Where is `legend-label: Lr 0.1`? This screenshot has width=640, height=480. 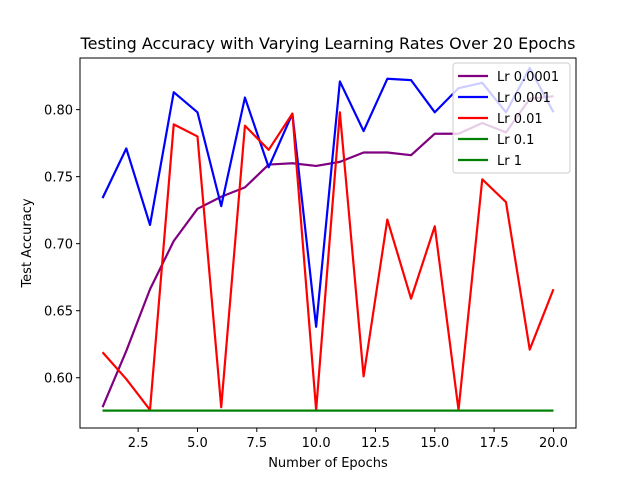 legend-label: Lr 0.1 is located at coordinates (515, 140).